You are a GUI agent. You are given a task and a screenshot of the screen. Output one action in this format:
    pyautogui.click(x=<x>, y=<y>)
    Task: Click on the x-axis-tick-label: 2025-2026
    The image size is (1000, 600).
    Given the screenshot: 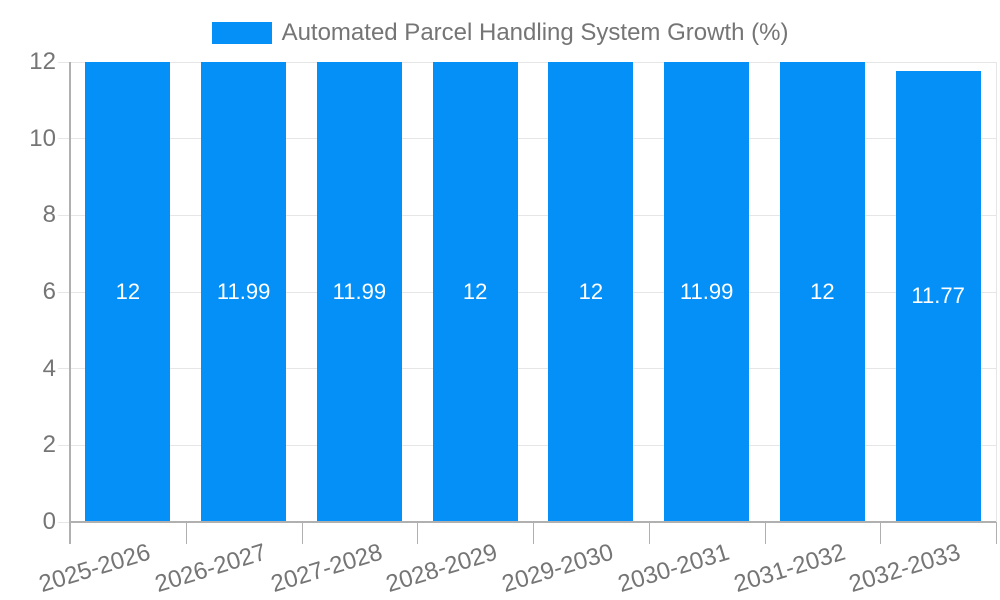 What is the action you would take?
    pyautogui.click(x=95, y=568)
    